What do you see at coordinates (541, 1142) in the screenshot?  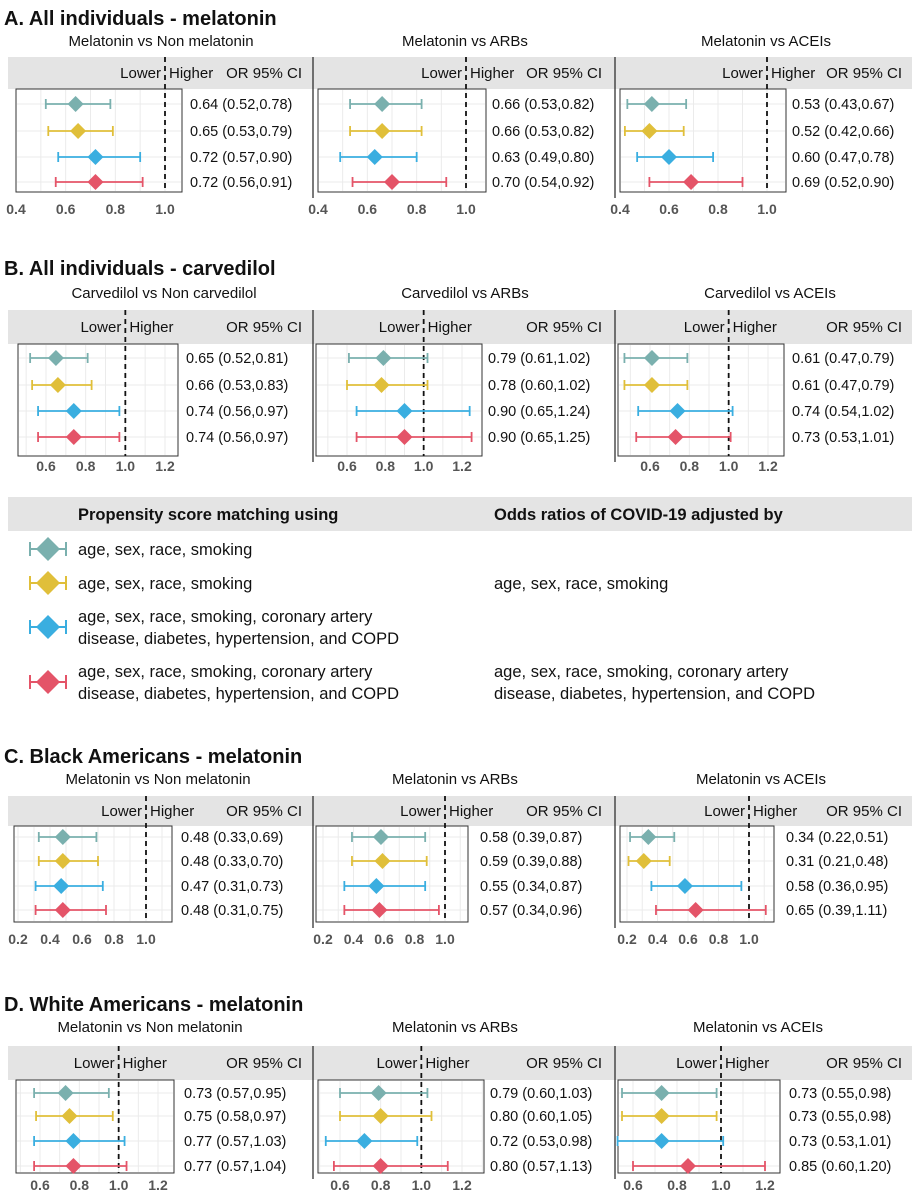 I see `or-value-label: 0.72 (0.53,0.98)` at bounding box center [541, 1142].